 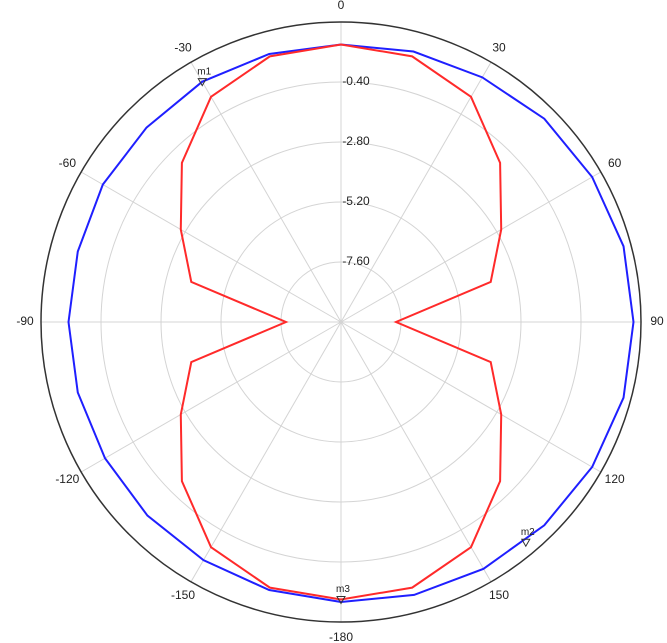 I want to click on angle-tick-label: 120, so click(x=615, y=479).